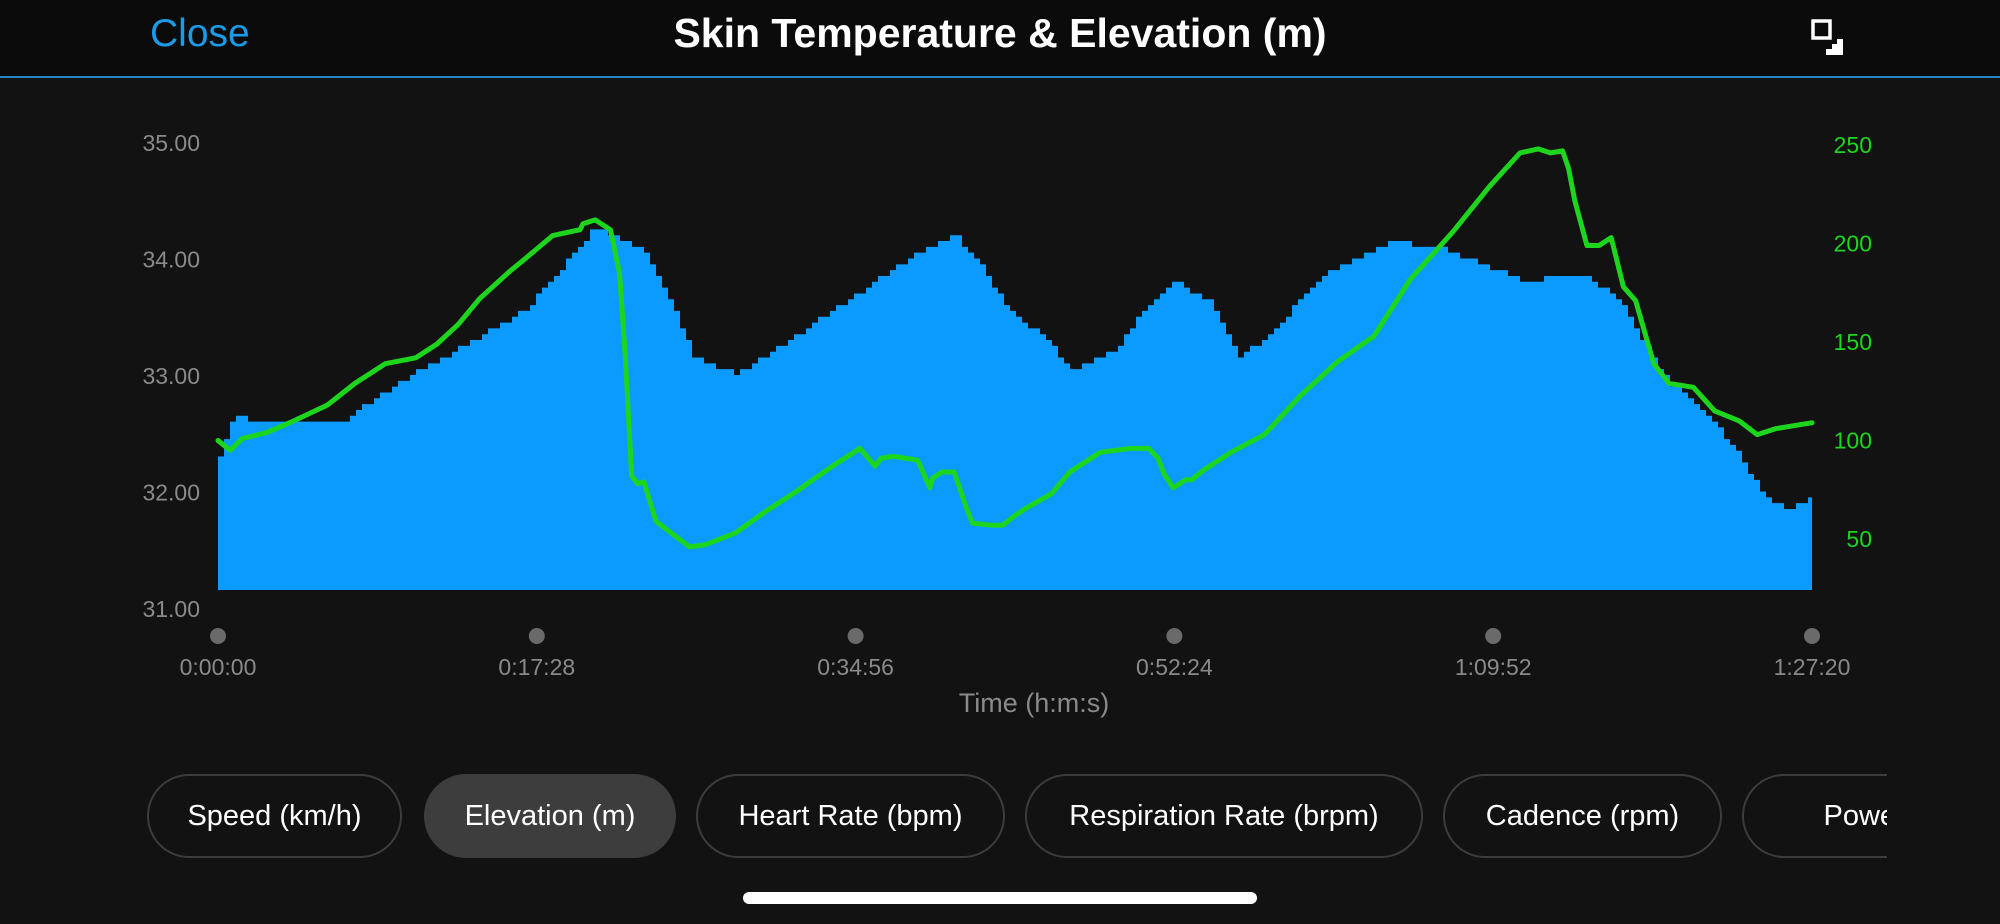  I want to click on chip-power-w: Power (W), so click(1814, 816).